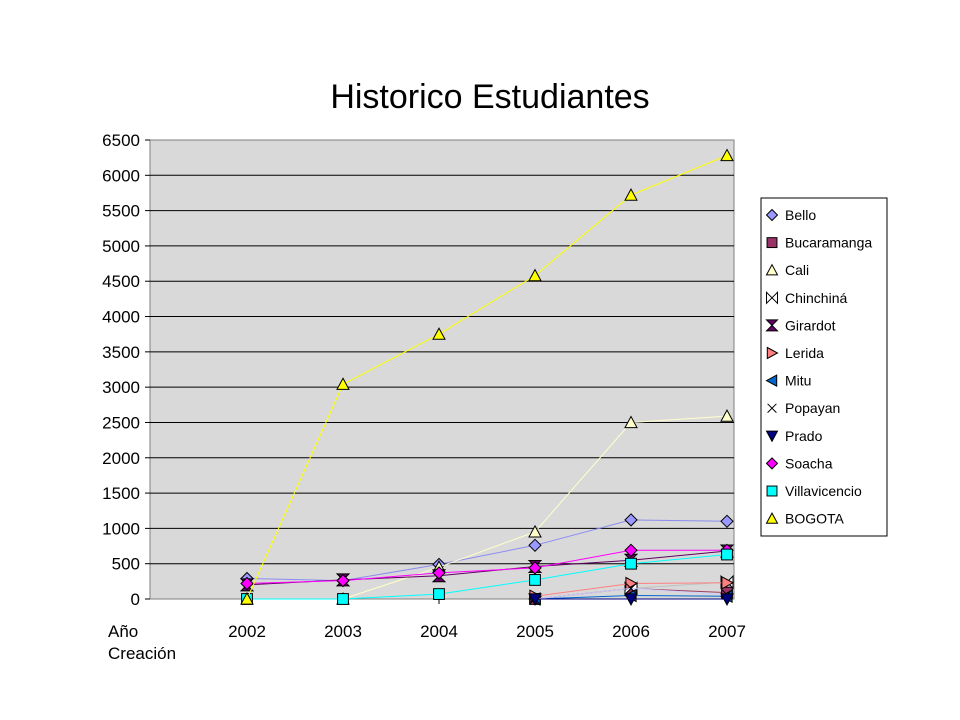  I want to click on y-tick-label: 3500, so click(121, 352).